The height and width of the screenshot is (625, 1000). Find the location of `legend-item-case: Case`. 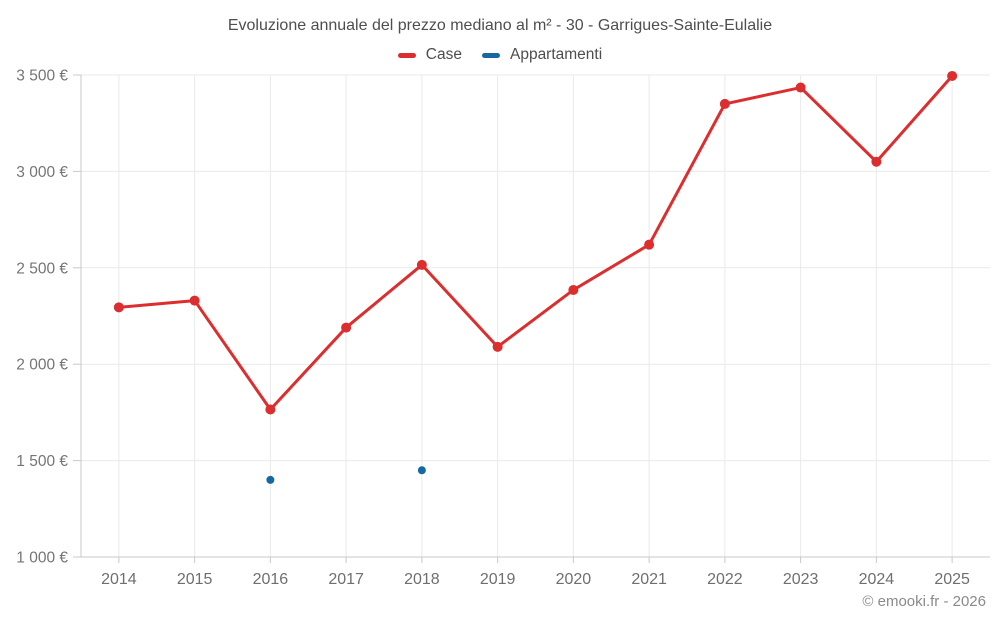

legend-item-case: Case is located at coordinates (429, 55).